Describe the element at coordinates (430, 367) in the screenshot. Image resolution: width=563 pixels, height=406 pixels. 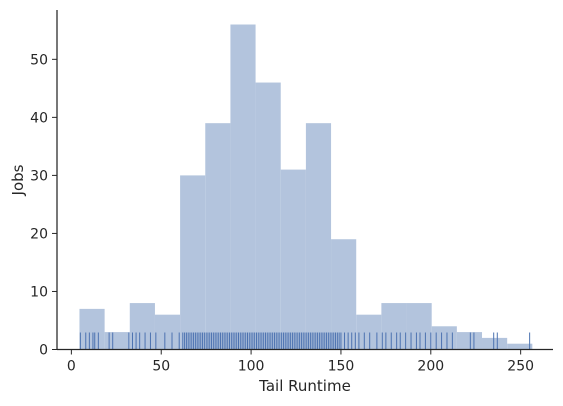
I see `x-tick-label: 200` at that location.